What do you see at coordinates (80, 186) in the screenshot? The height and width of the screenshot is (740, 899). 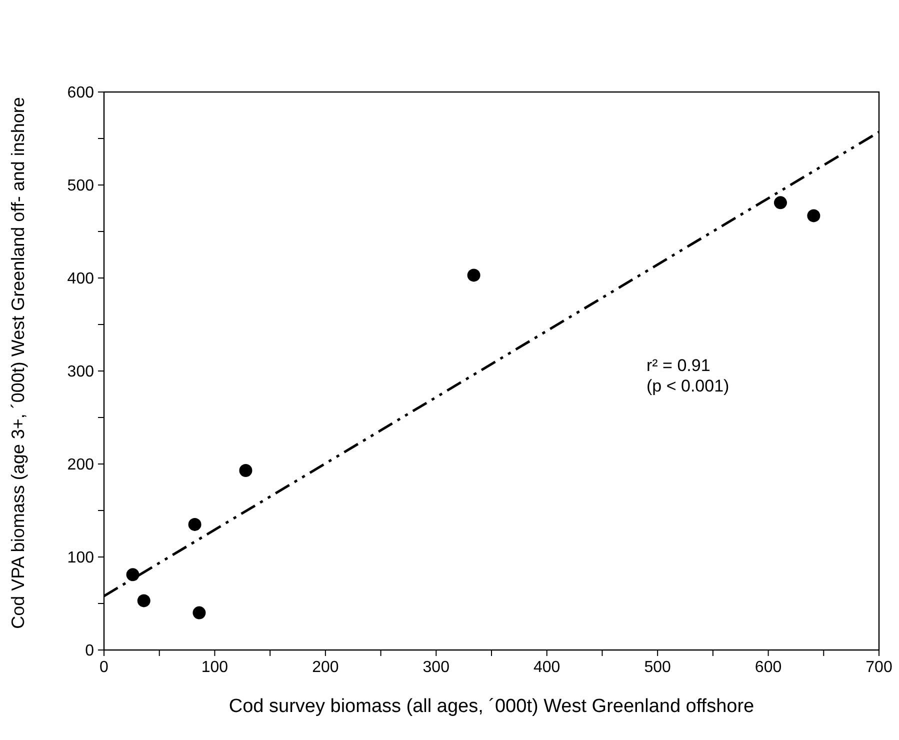 I see `y-tick-label: 500` at bounding box center [80, 186].